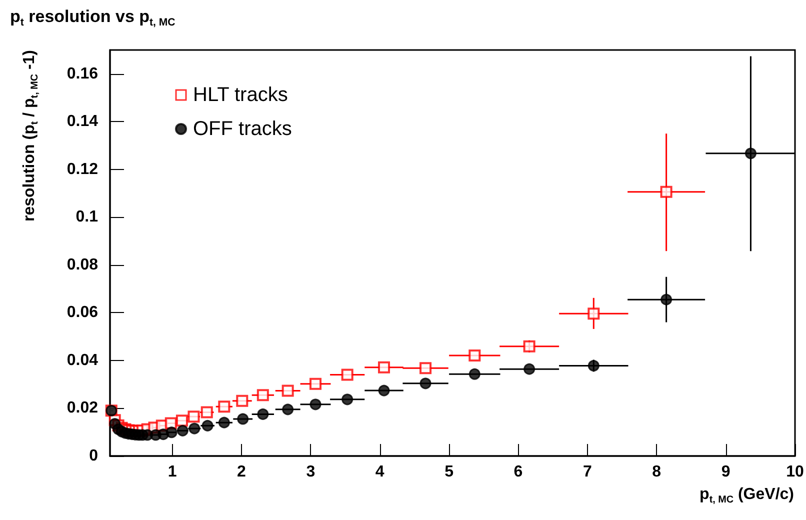  I want to click on y-tick-label: 0, so click(93, 456).